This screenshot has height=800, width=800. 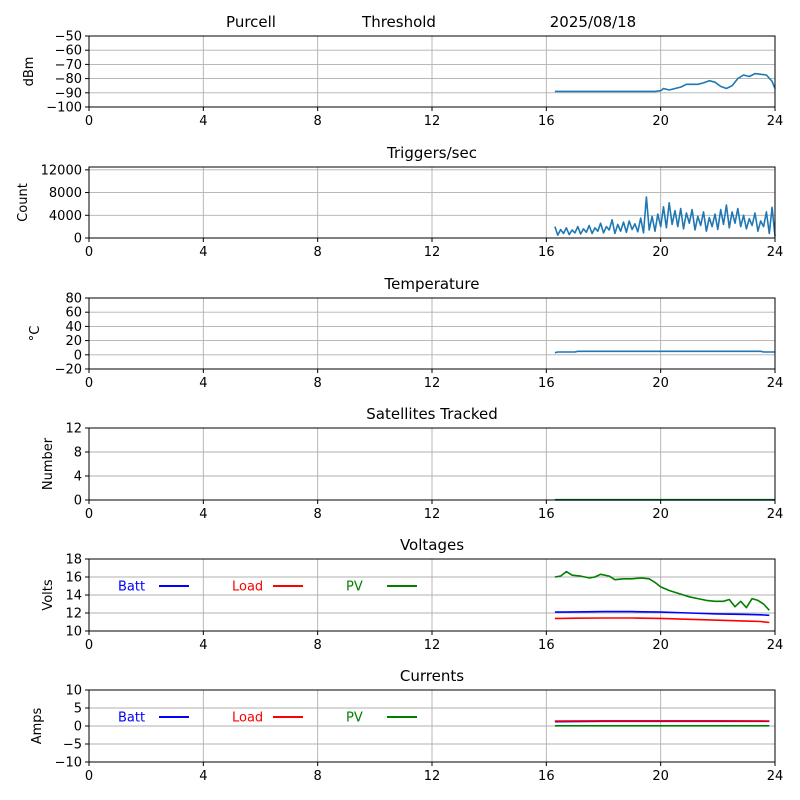 I want to click on y-tick-label: 14, so click(x=73, y=596).